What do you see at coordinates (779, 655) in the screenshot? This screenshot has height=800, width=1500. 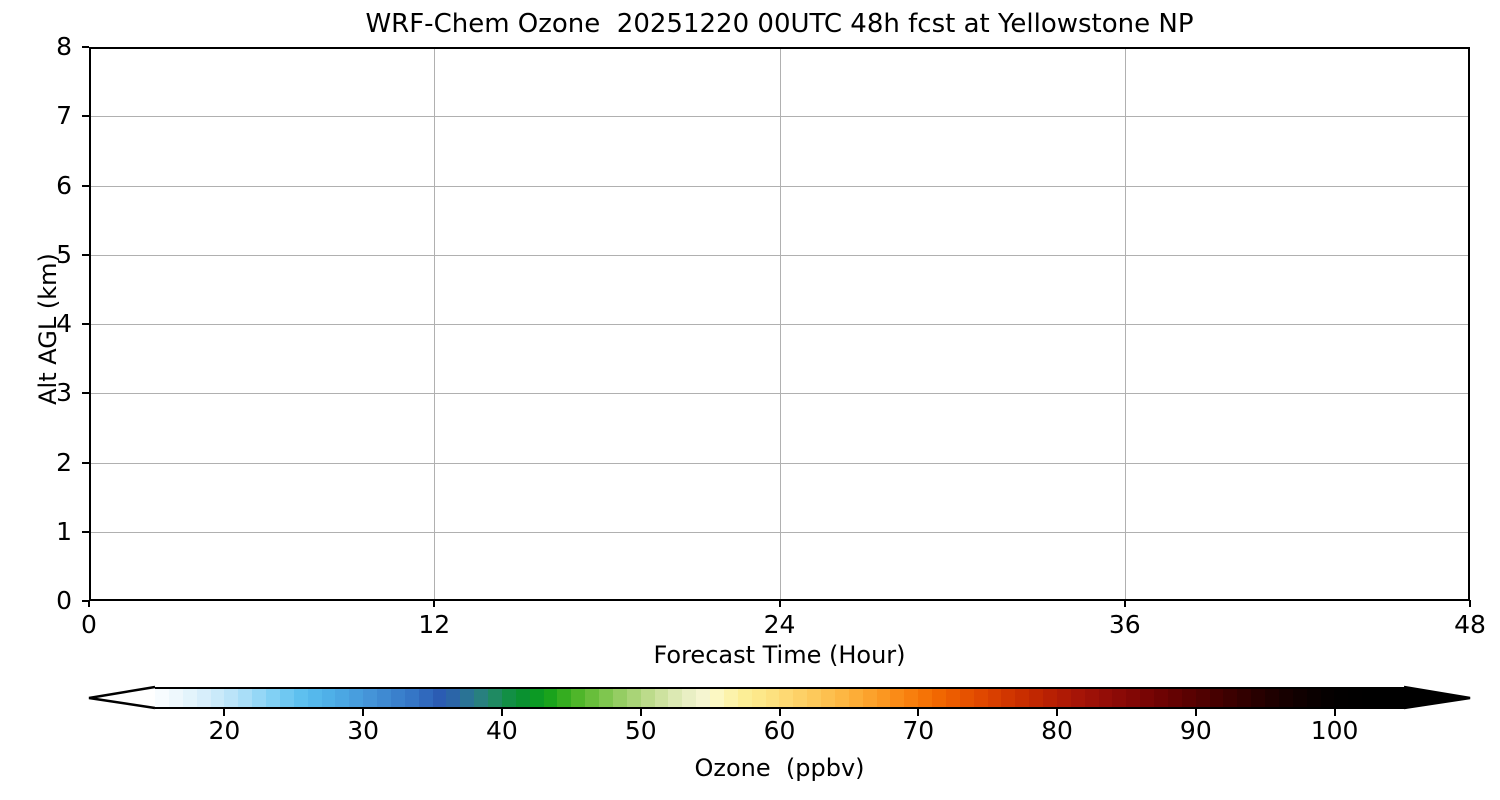 I see `x-axis-label: Forecast Time (Hour)` at bounding box center [779, 655].